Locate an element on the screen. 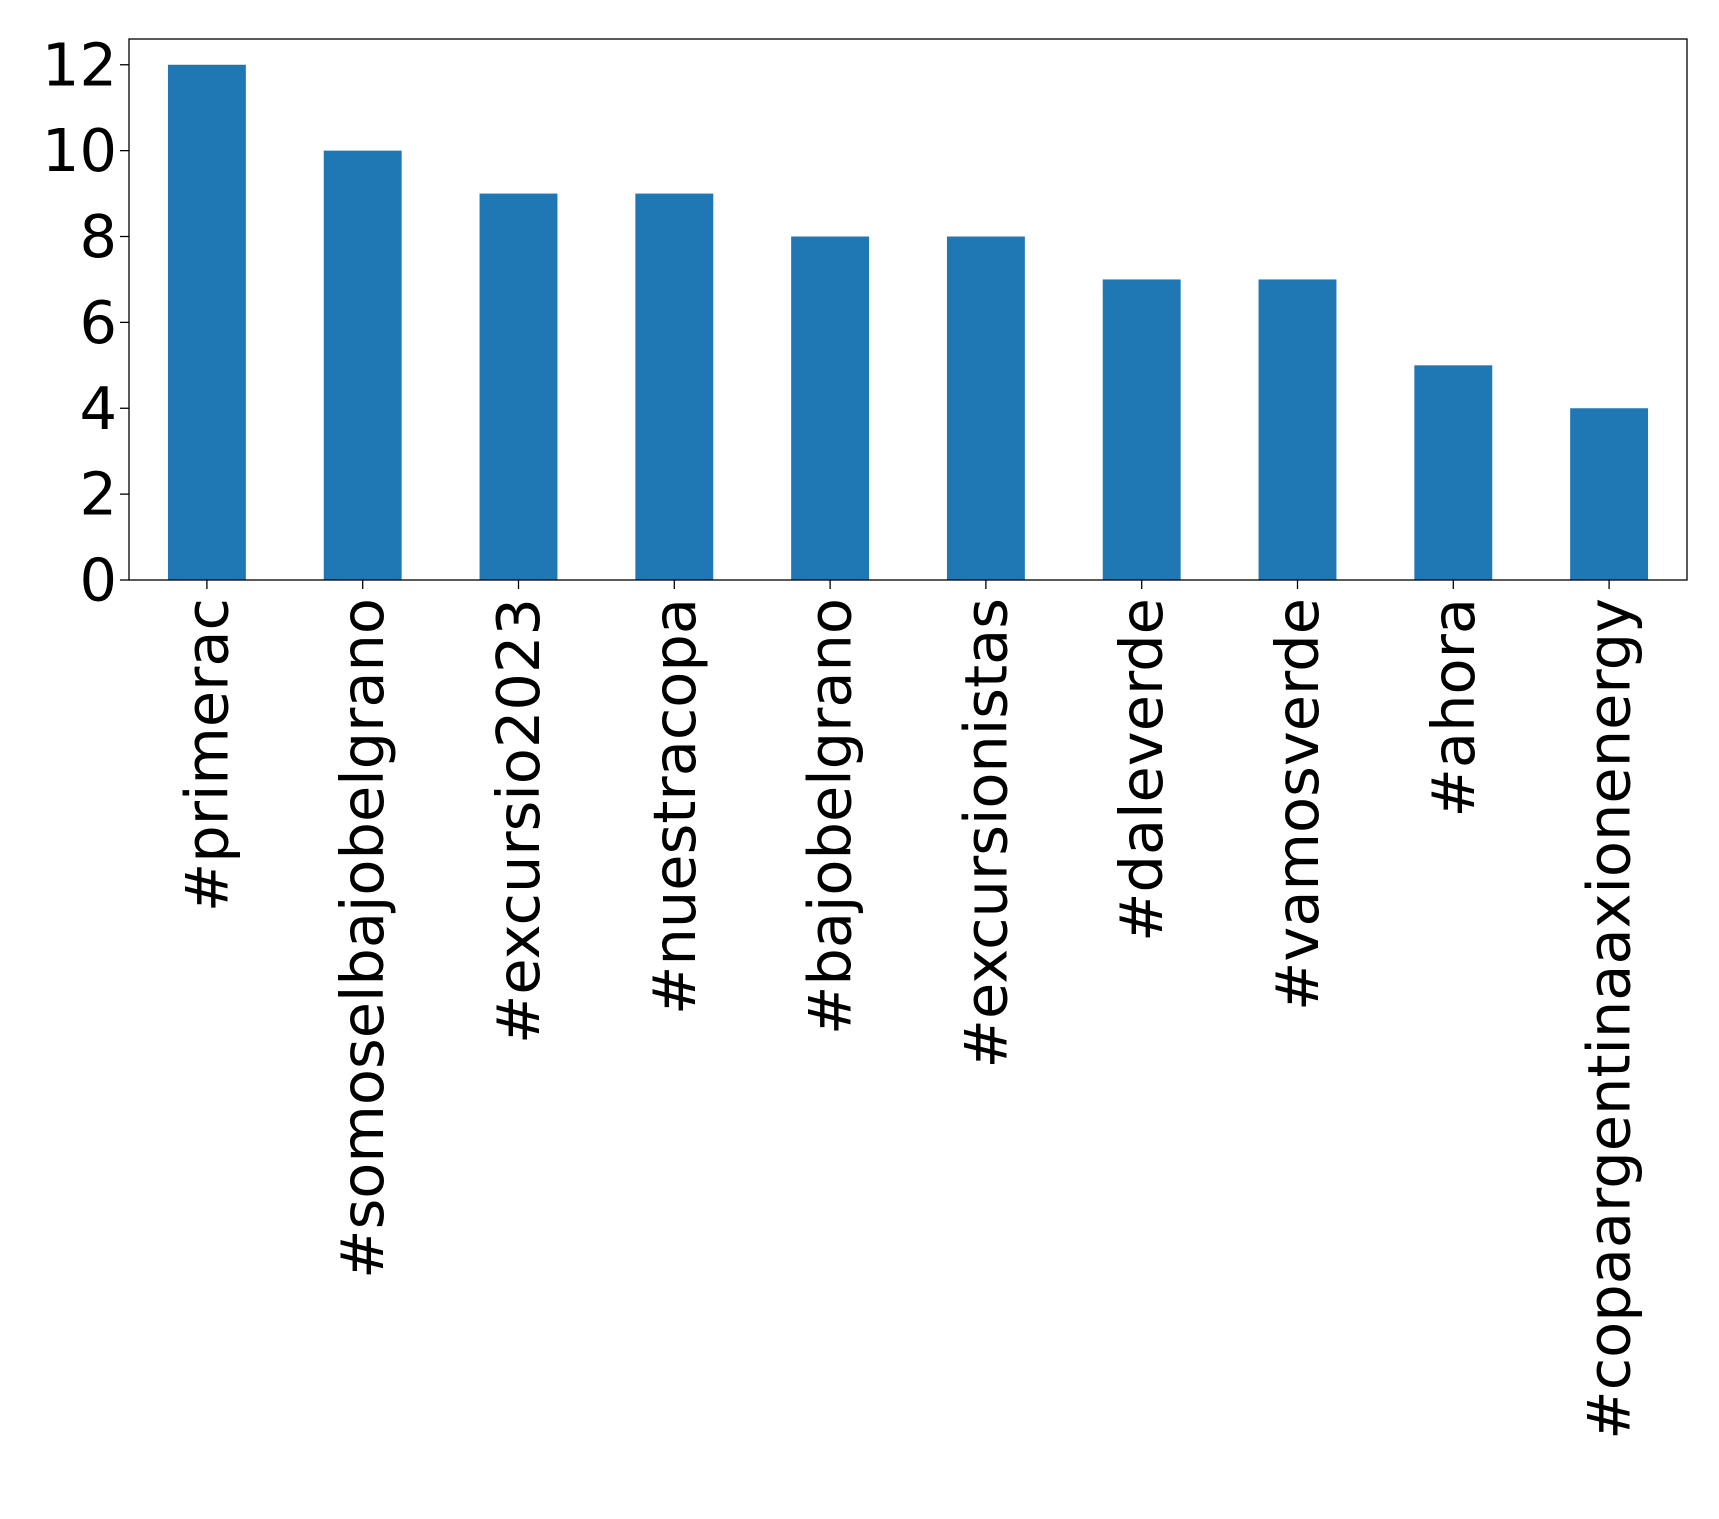 The height and width of the screenshot is (1519, 1719). y-tick-label: 12 is located at coordinates (79, 64).